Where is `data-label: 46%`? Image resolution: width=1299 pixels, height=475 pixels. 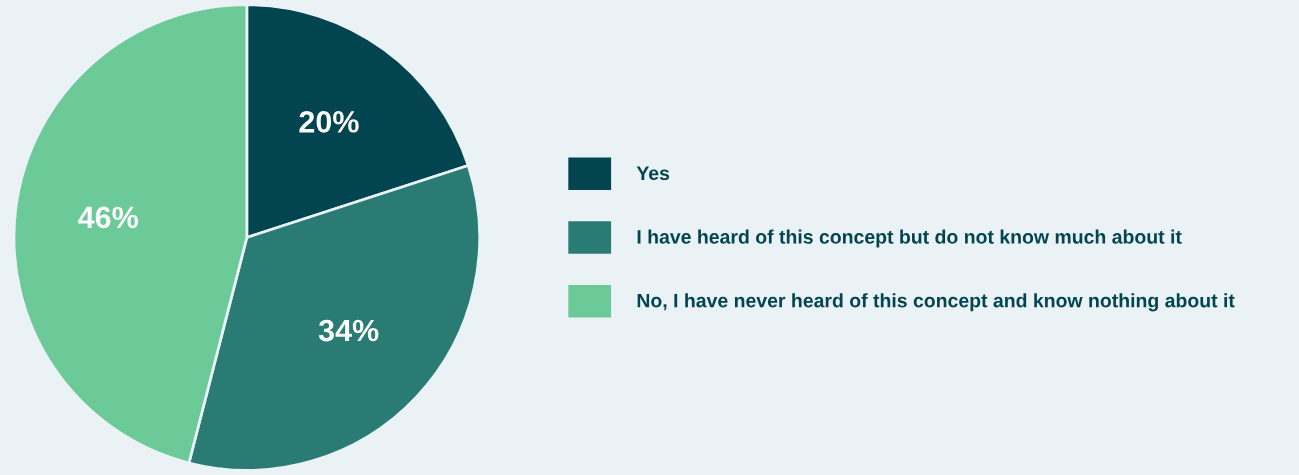 data-label: 46% is located at coordinates (108, 217).